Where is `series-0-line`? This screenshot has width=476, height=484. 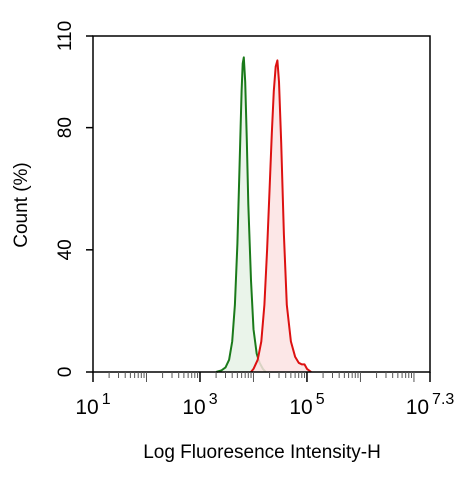
series-0-line is located at coordinates (241, 214).